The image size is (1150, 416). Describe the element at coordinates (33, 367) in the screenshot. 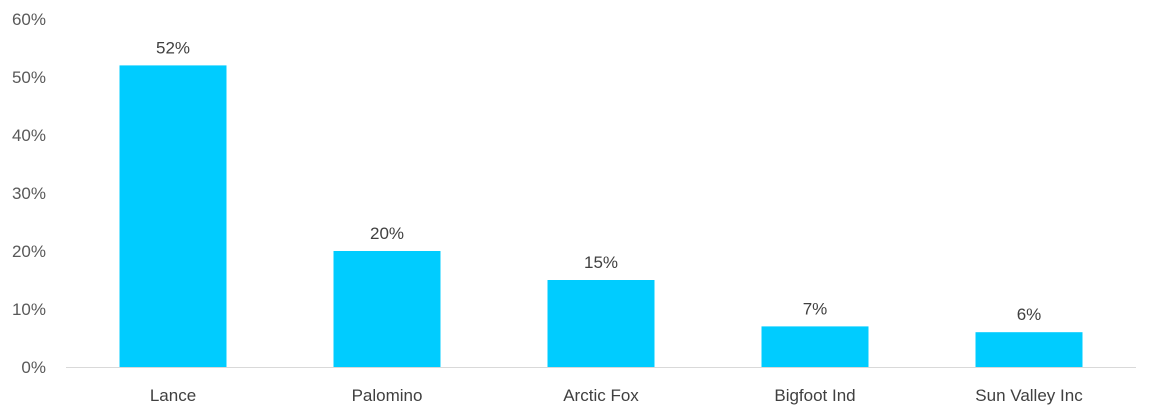

I see `y-tick-label: 0%` at that location.